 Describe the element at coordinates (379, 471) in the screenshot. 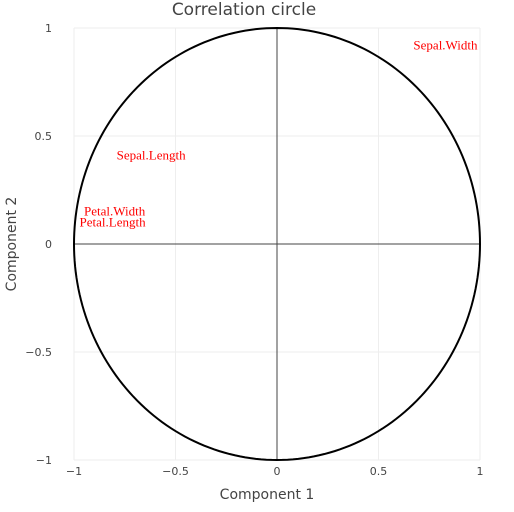

I see `x-tick-label: 0.5` at that location.